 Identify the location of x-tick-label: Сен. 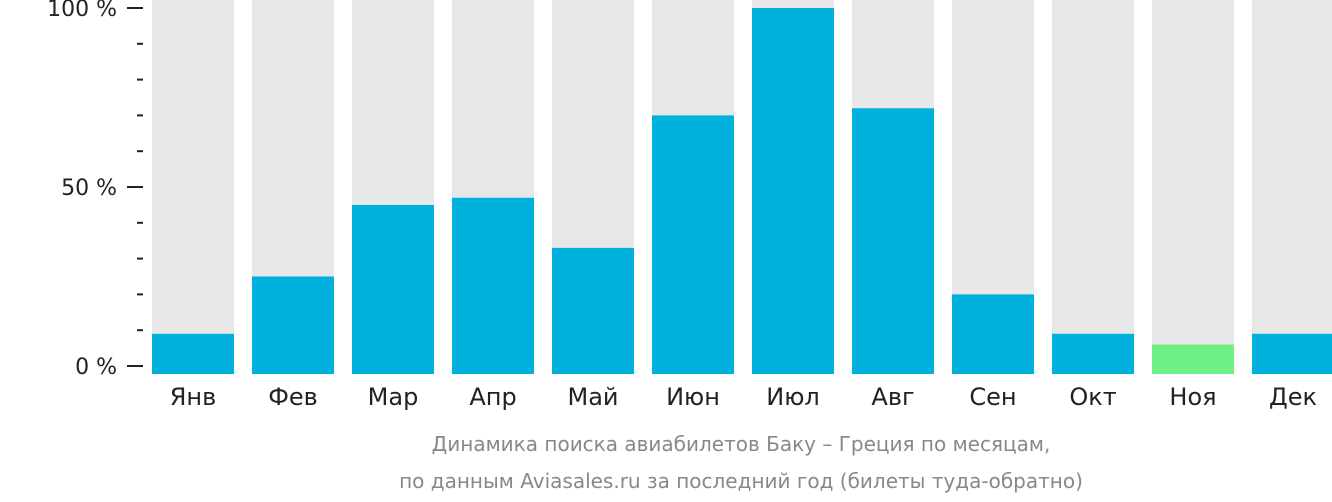
(992, 397).